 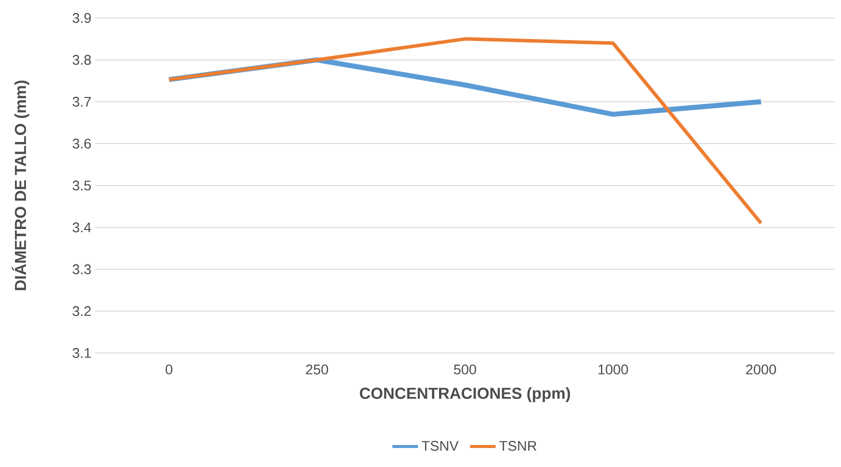 I want to click on legend-label: TSNR, so click(x=517, y=445).